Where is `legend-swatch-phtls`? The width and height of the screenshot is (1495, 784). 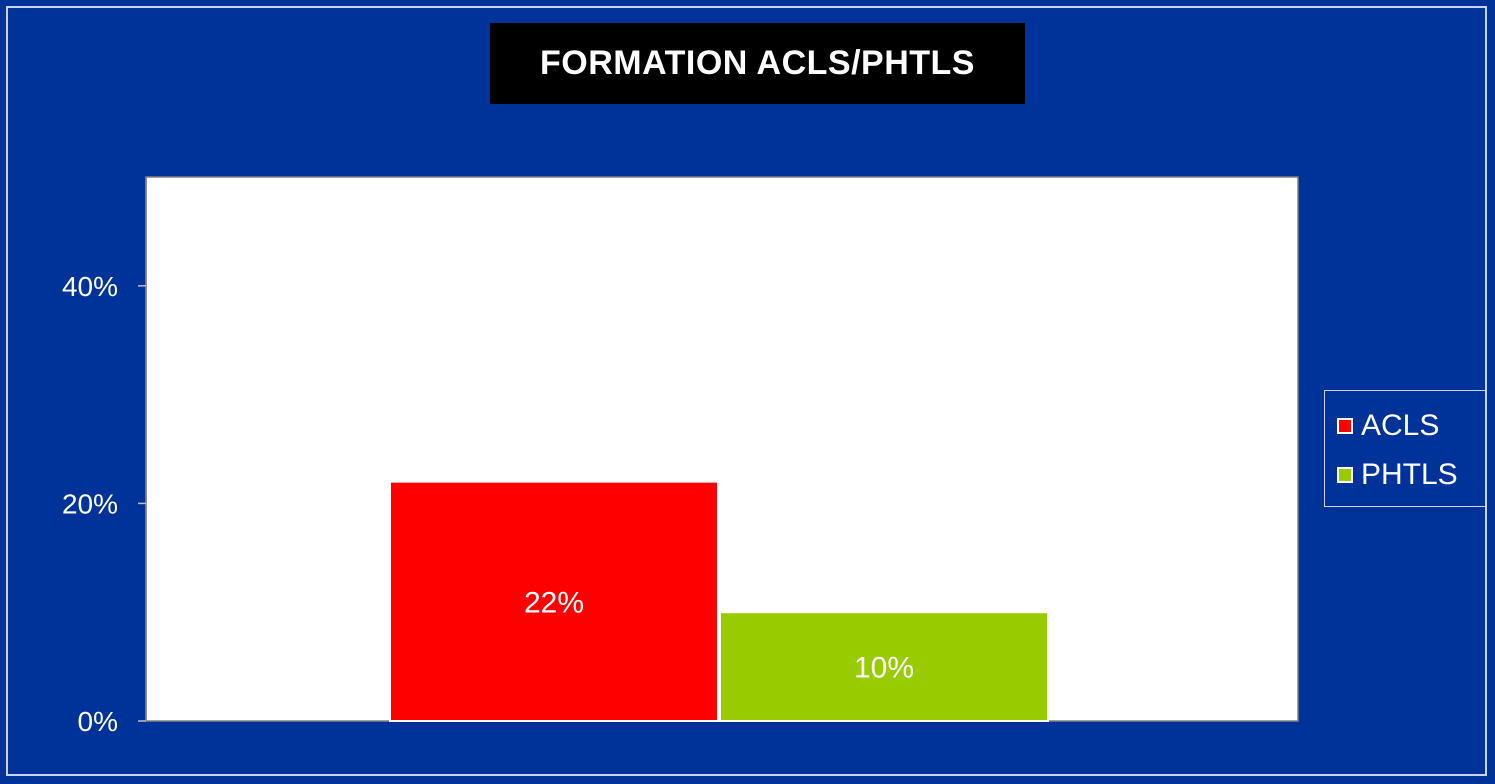
legend-swatch-phtls is located at coordinates (1345, 474).